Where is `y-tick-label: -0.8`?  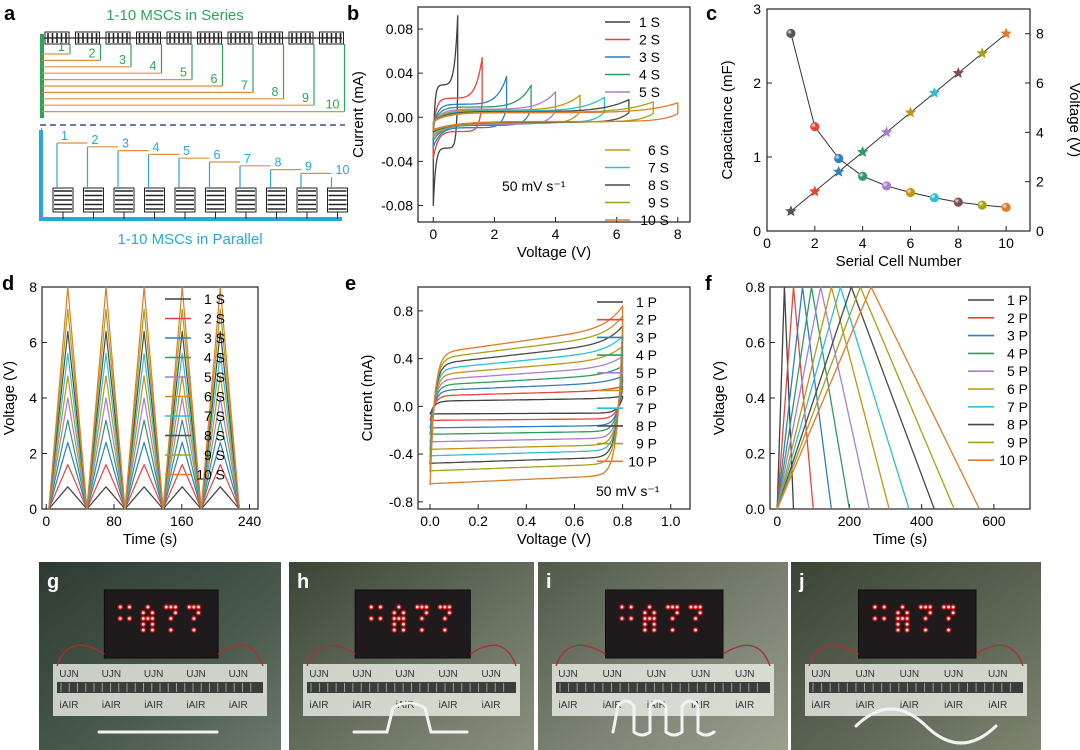
y-tick-label: -0.8 is located at coordinates (401, 502).